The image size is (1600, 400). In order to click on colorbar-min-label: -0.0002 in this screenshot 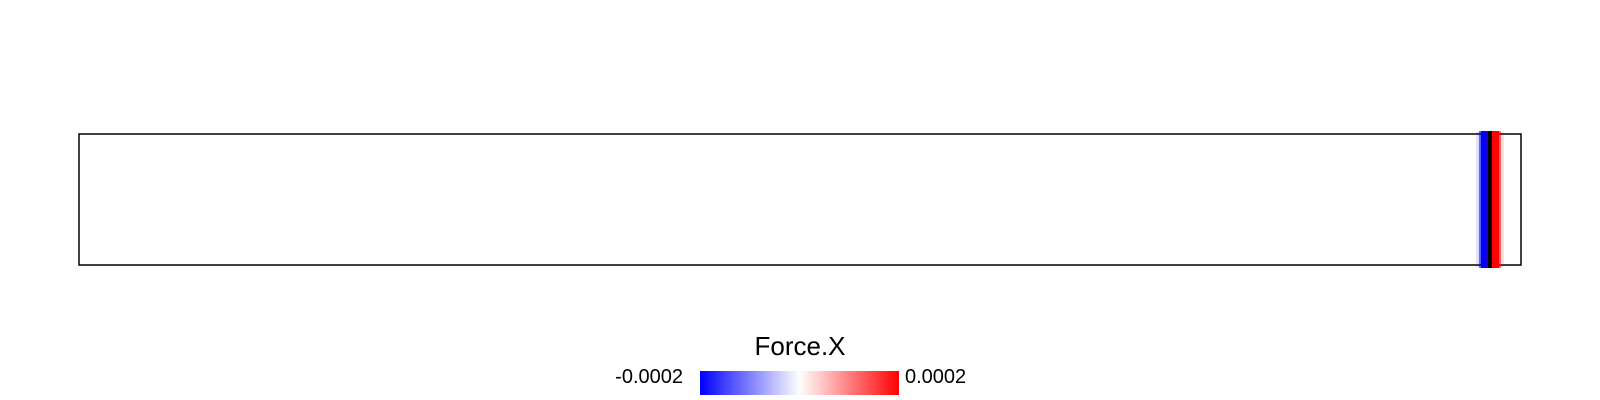, I will do `click(649, 377)`.